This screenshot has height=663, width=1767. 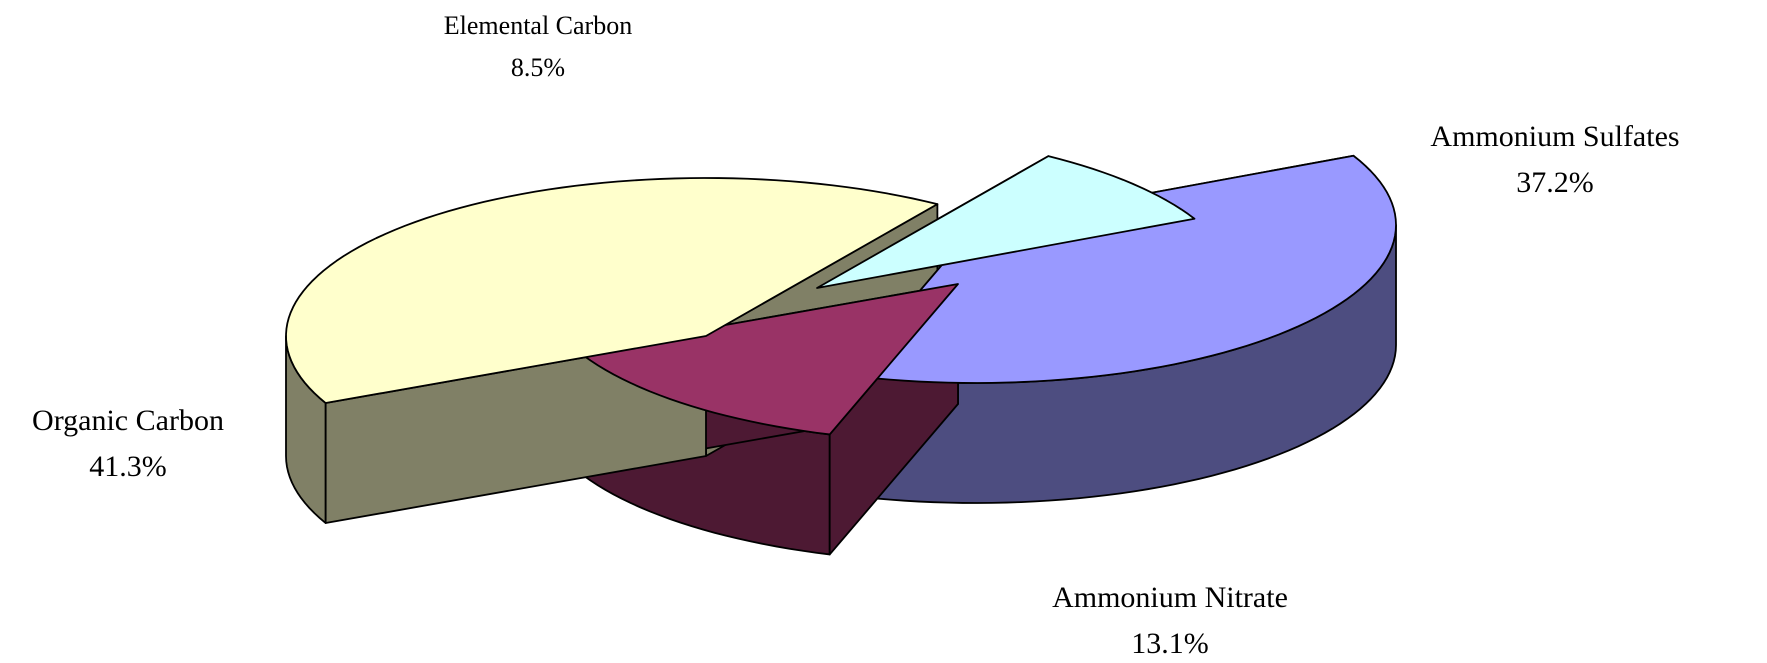 What do you see at coordinates (128, 466) in the screenshot?
I see `slice-label-value: 41.3%` at bounding box center [128, 466].